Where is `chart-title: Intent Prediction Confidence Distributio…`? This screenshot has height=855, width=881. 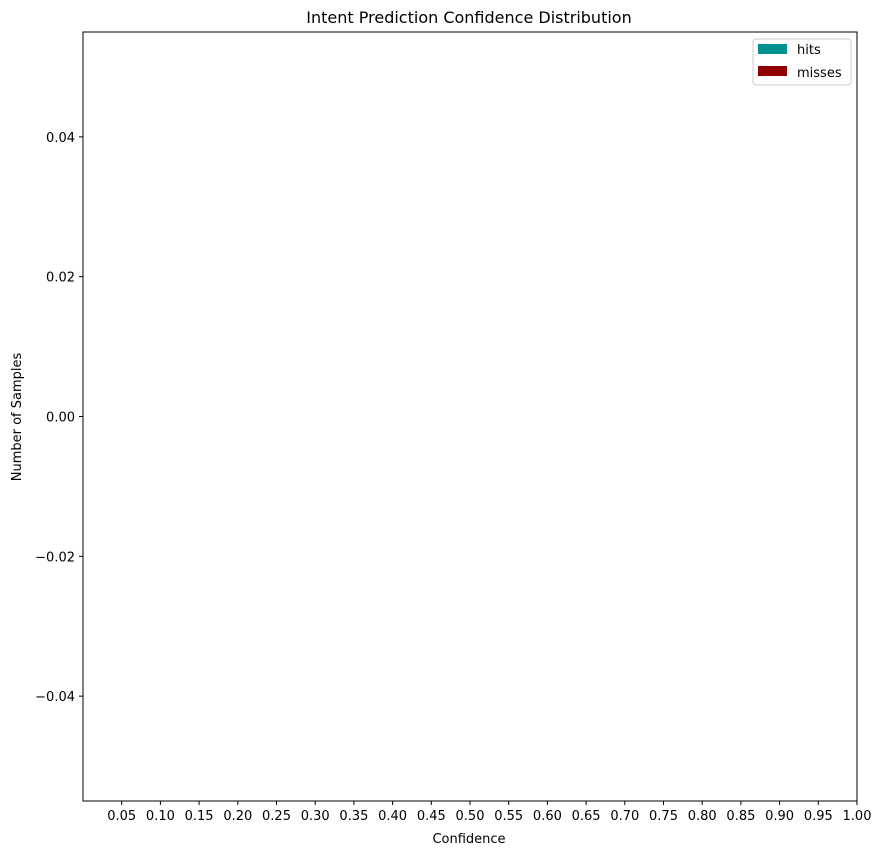 chart-title: Intent Prediction Confidence Distributio… is located at coordinates (468, 17).